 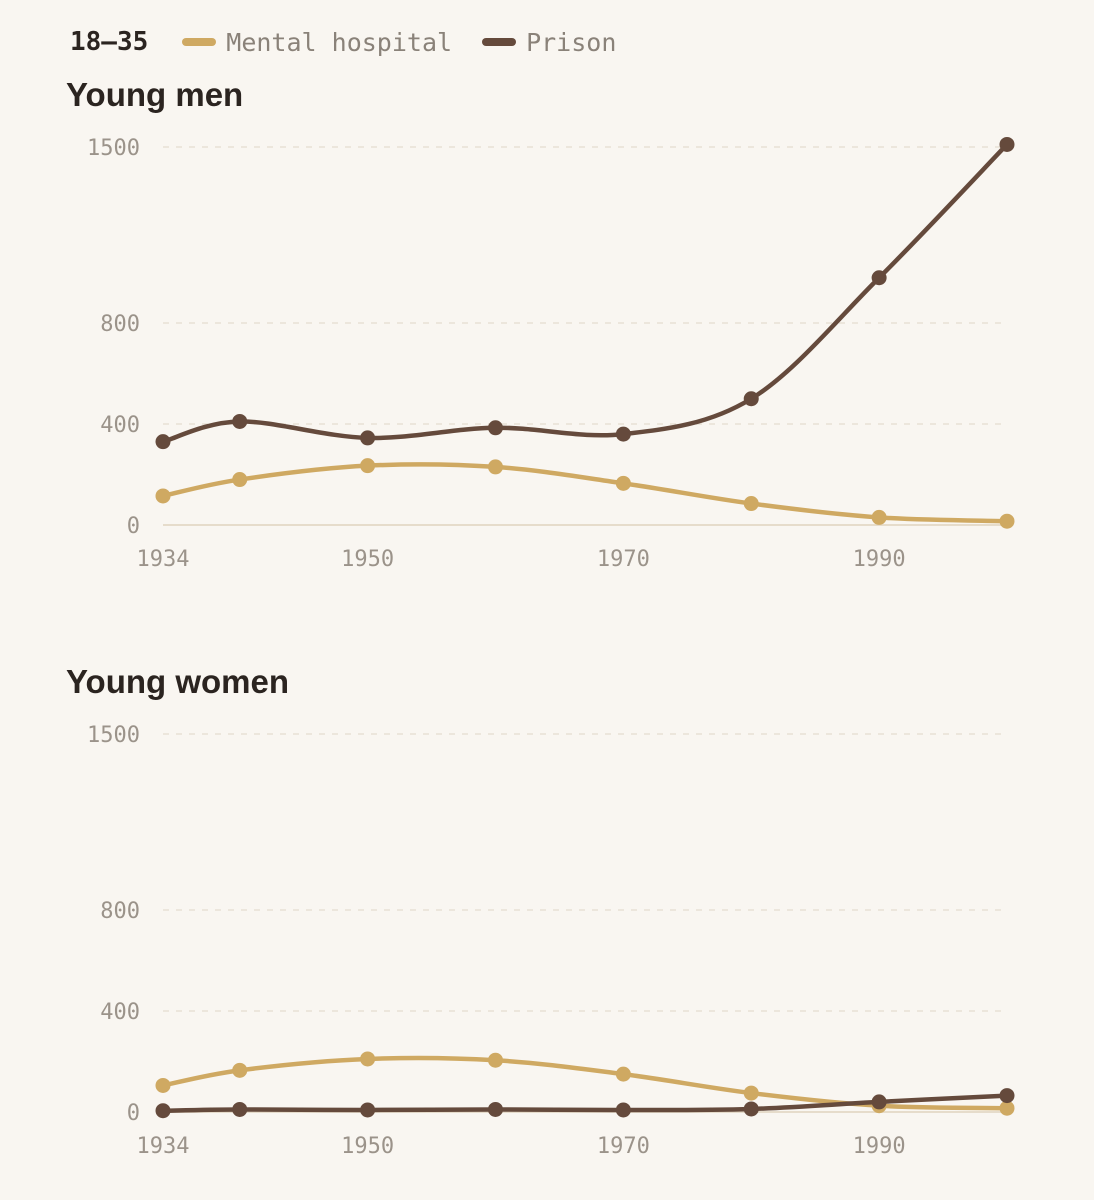 What do you see at coordinates (499, 42) in the screenshot?
I see `legend-swatch-prison` at bounding box center [499, 42].